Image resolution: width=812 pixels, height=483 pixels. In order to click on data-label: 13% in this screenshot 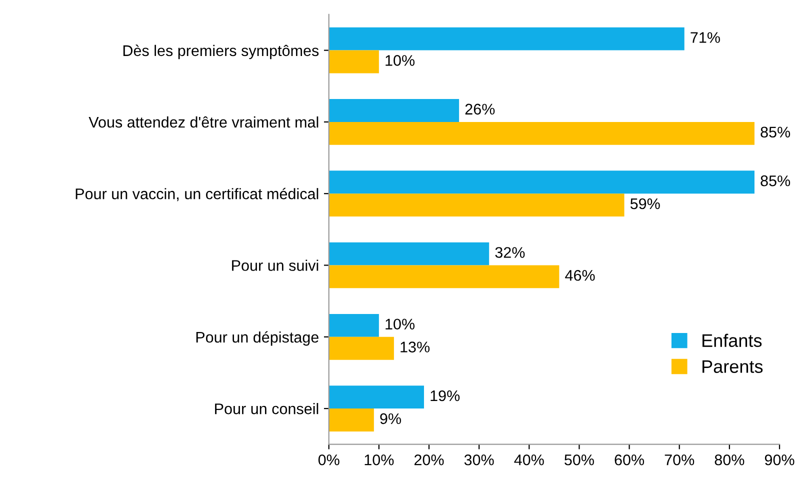, I will do `click(415, 347)`.